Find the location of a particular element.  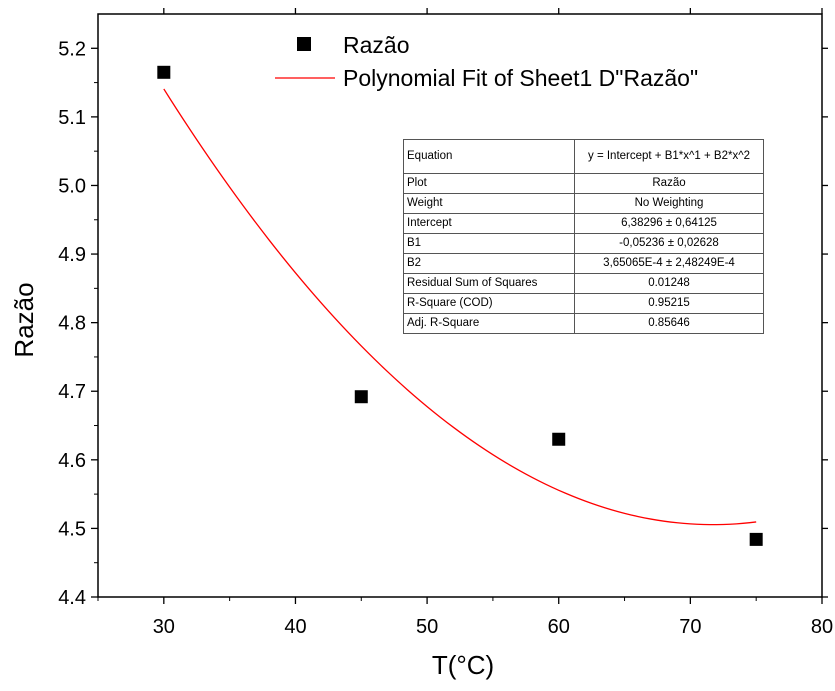

fit-table-row: Plot Razão is located at coordinates (583, 183).